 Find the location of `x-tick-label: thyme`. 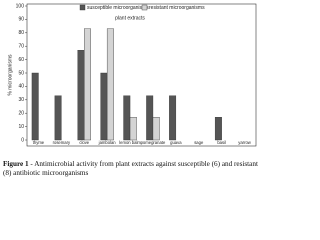

x-tick-label: thyme is located at coordinates (39, 142).